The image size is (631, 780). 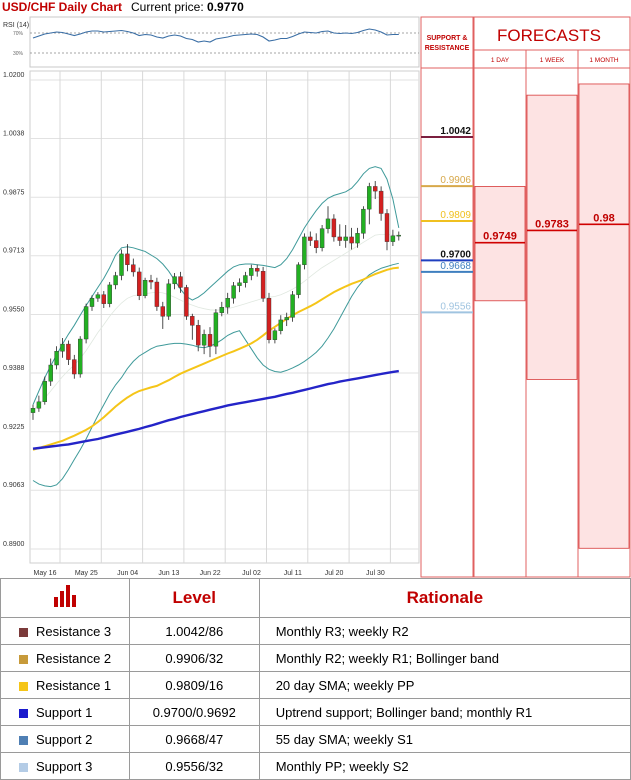 I want to click on levels-table-icon-cell, so click(x=65, y=598).